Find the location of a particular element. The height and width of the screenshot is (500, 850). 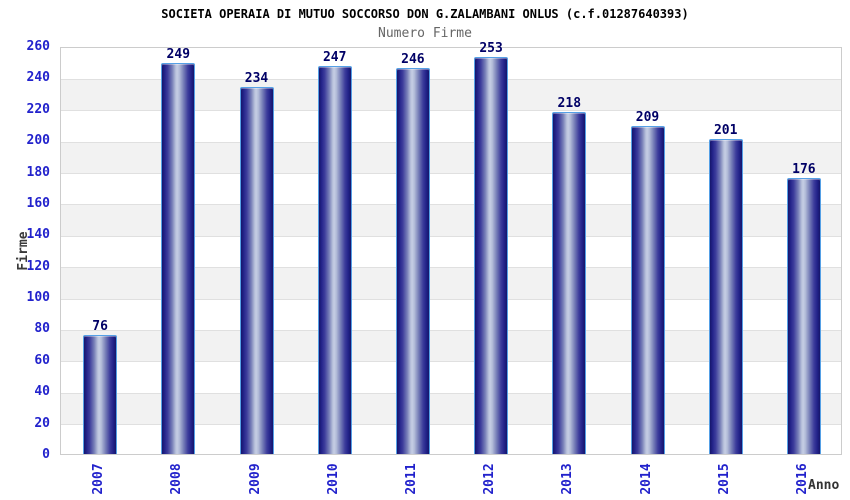

x-tick-label: 2011 is located at coordinates (411, 479).